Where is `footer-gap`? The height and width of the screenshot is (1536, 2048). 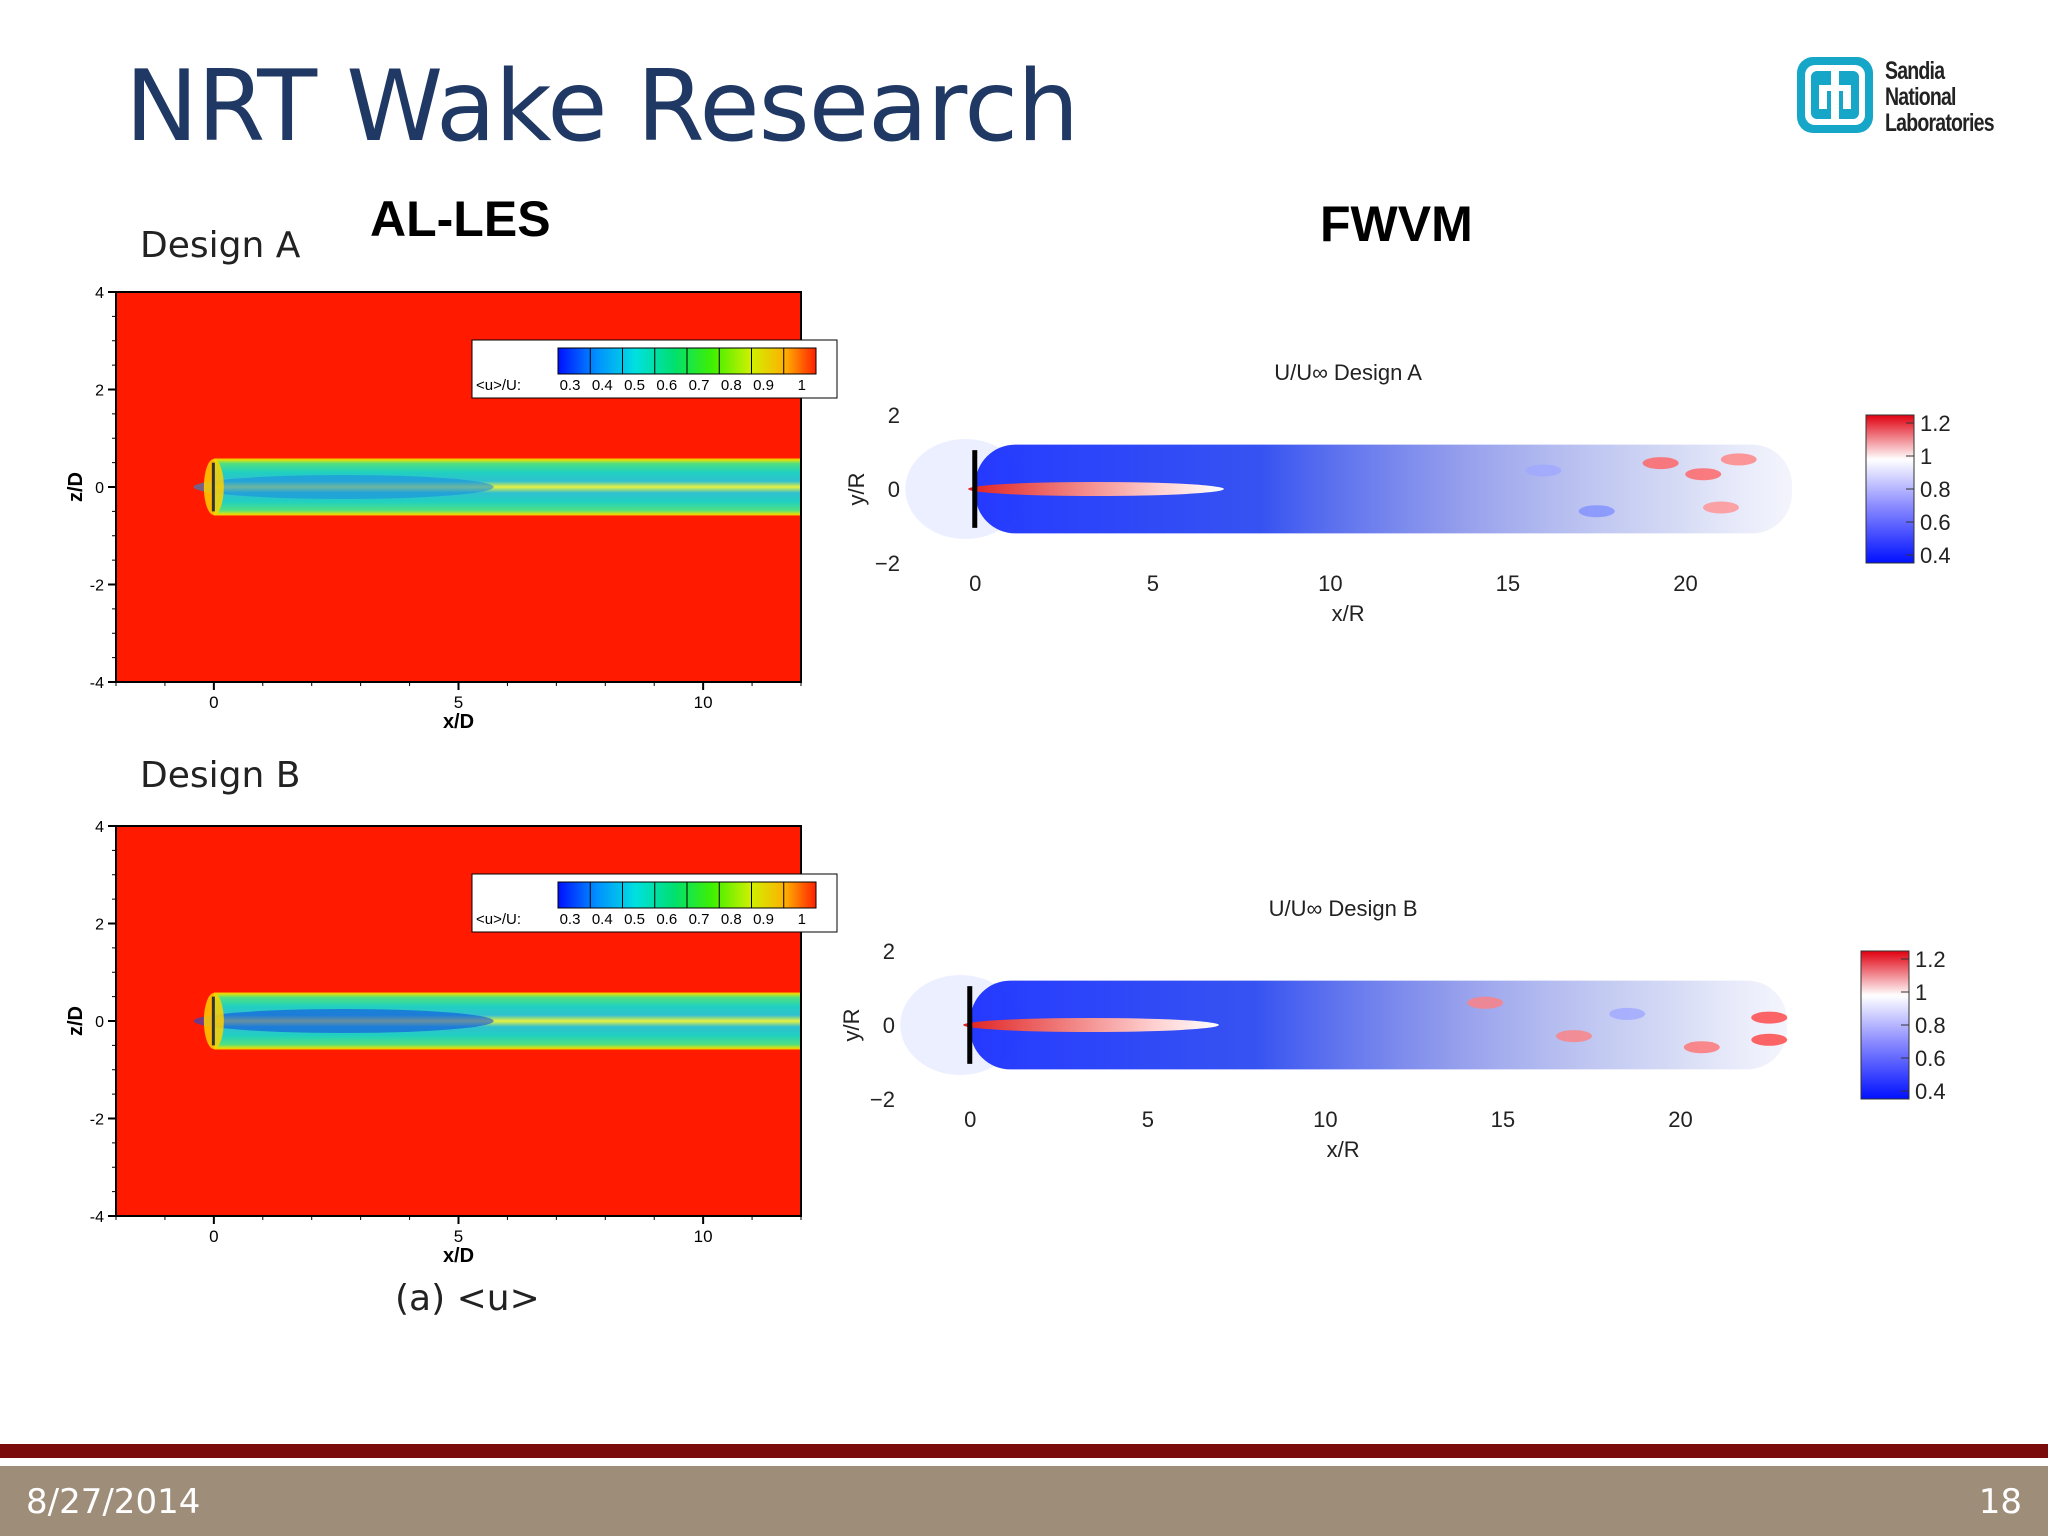
footer-gap is located at coordinates (1024, 1462).